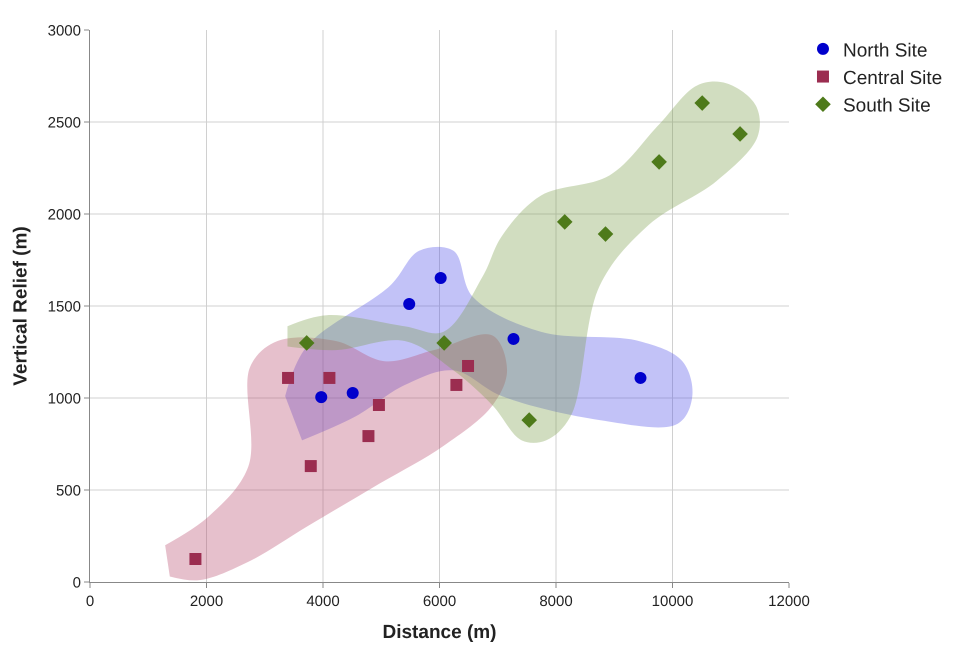 The height and width of the screenshot is (652, 979). I want to click on y-tick-label: 2000, so click(64, 215).